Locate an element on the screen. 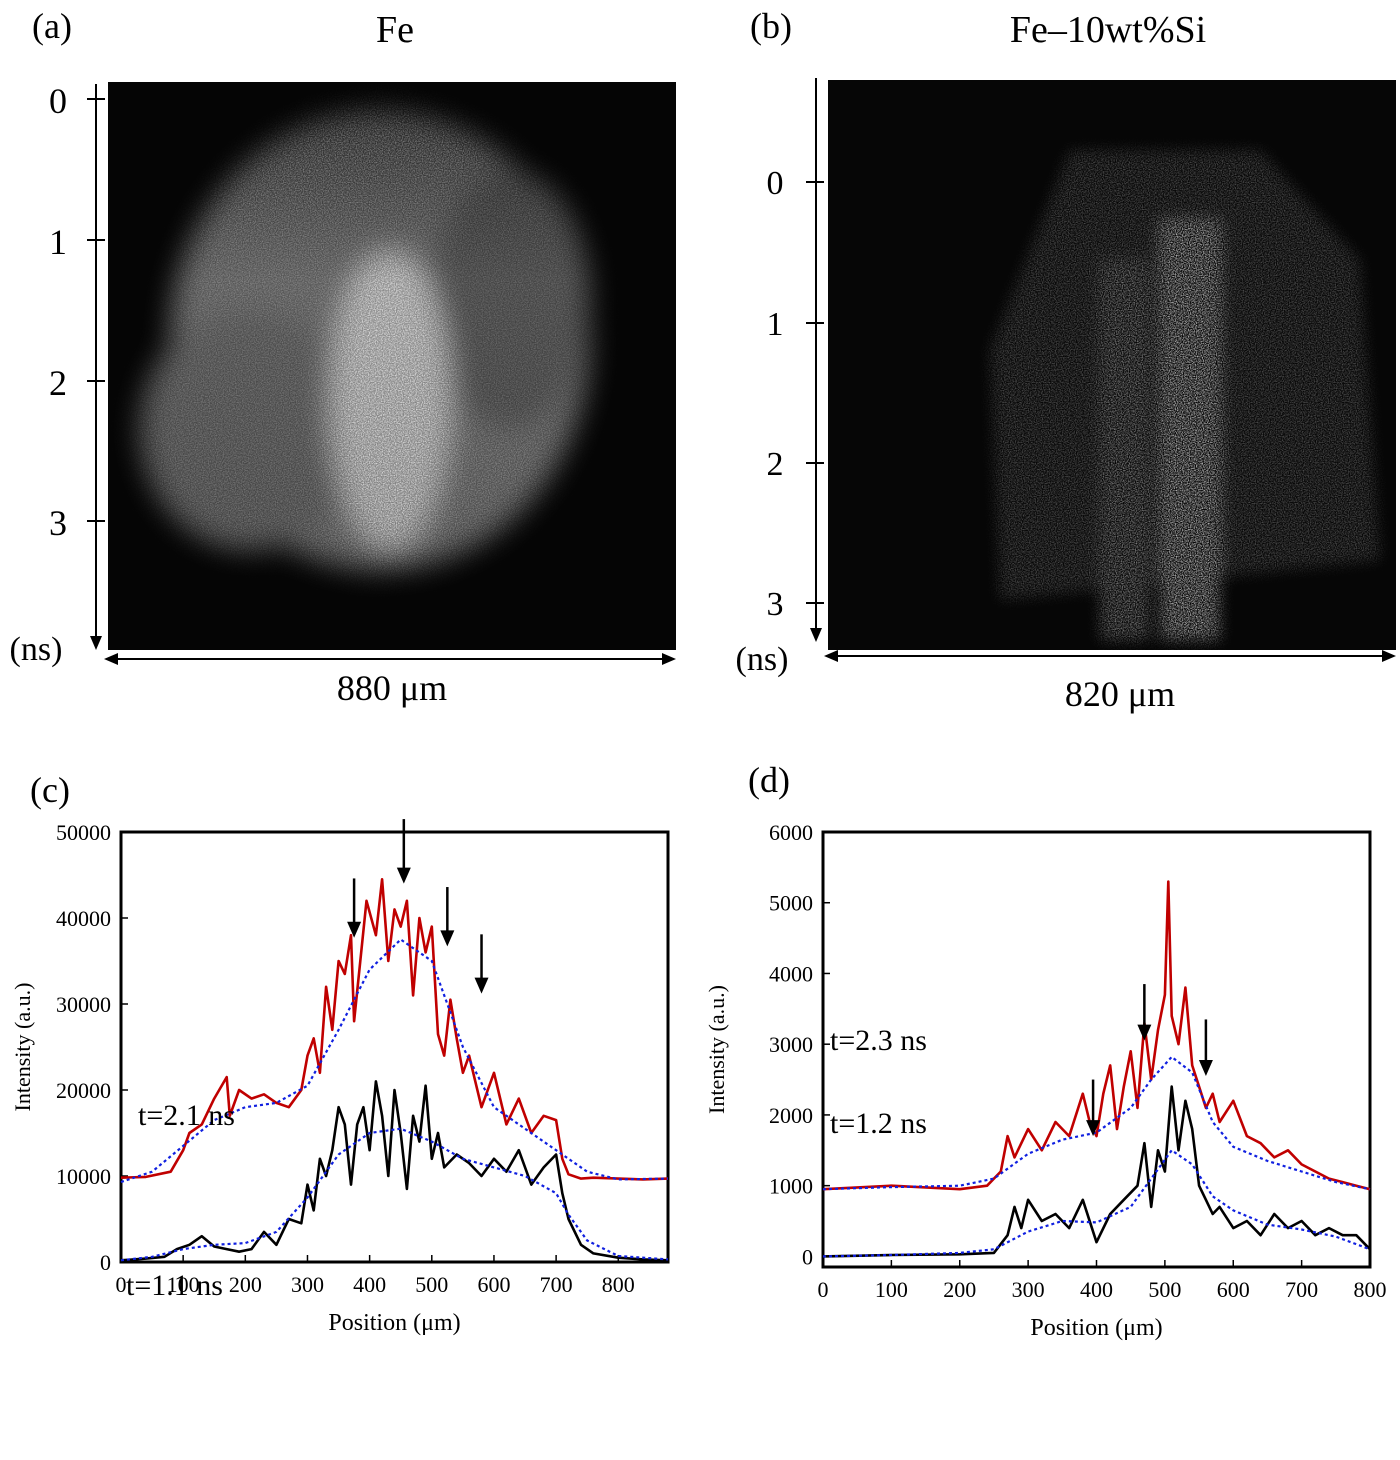 This screenshot has width=1400, height=1460. time-tick-b-1: 1 is located at coordinates (775, 324).